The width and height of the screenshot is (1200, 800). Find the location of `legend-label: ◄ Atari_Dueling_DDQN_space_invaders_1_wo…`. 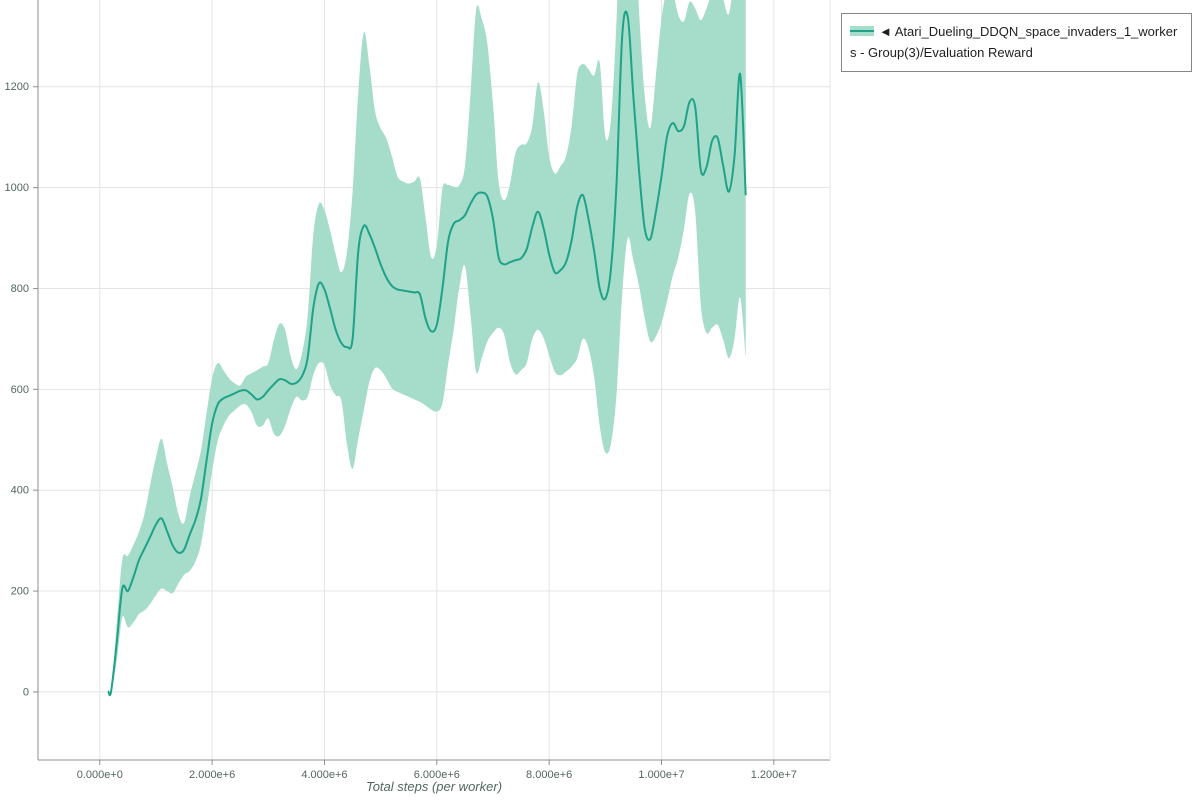

legend-label: ◄ Atari_Dueling_DDQN_space_invaders_1_wo… is located at coordinates (1014, 42).